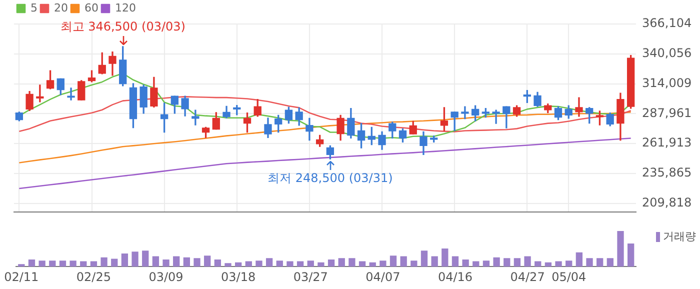  Describe the element at coordinates (667, 143) in the screenshot. I see `y-tick-label: 261,913` at that location.